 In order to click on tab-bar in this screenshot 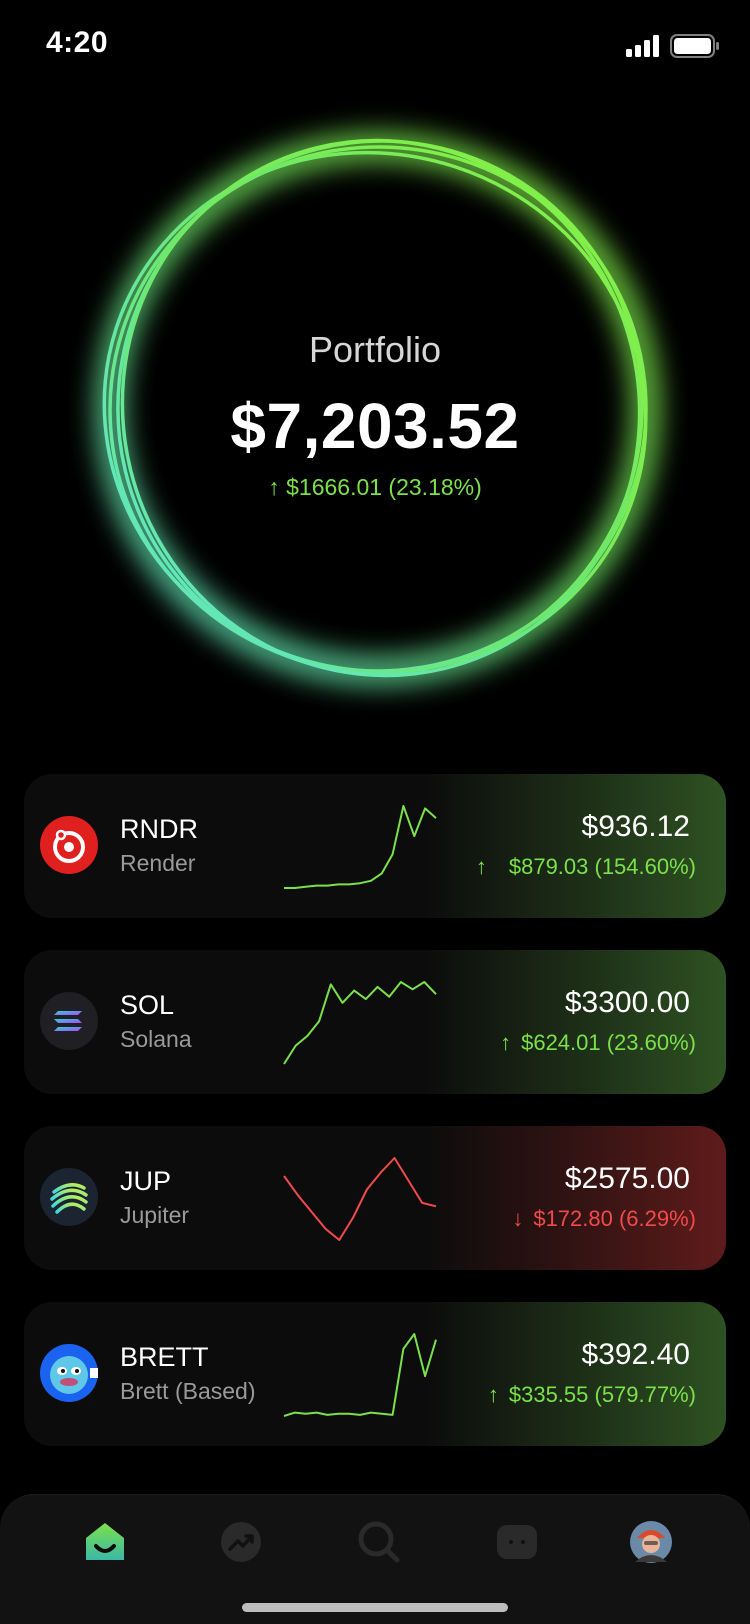, I will do `click(375, 1559)`.